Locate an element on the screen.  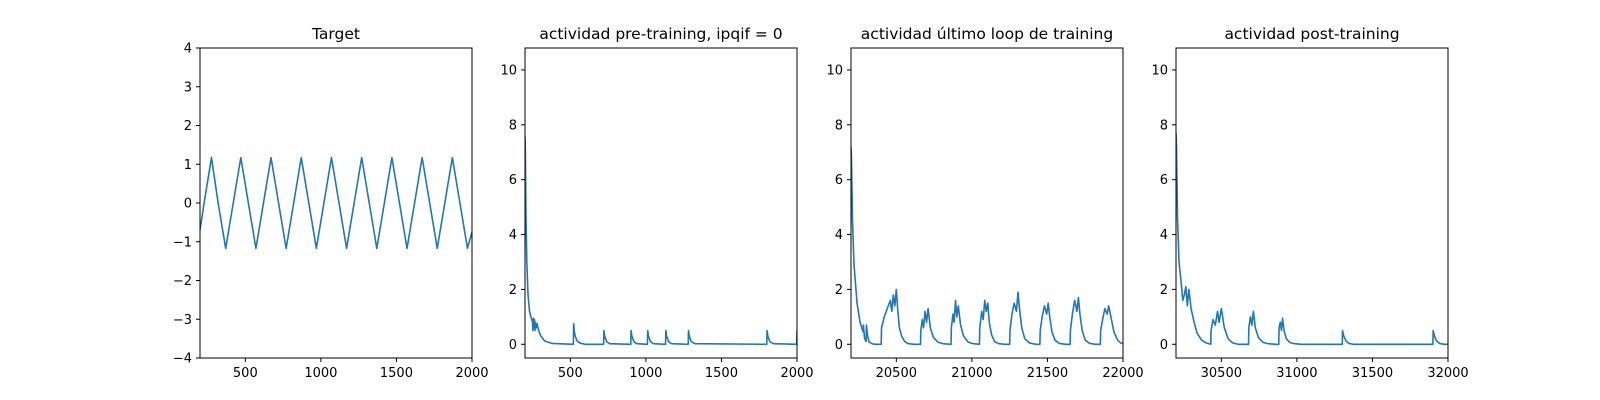
y-tick-label: 3 is located at coordinates (188, 87).